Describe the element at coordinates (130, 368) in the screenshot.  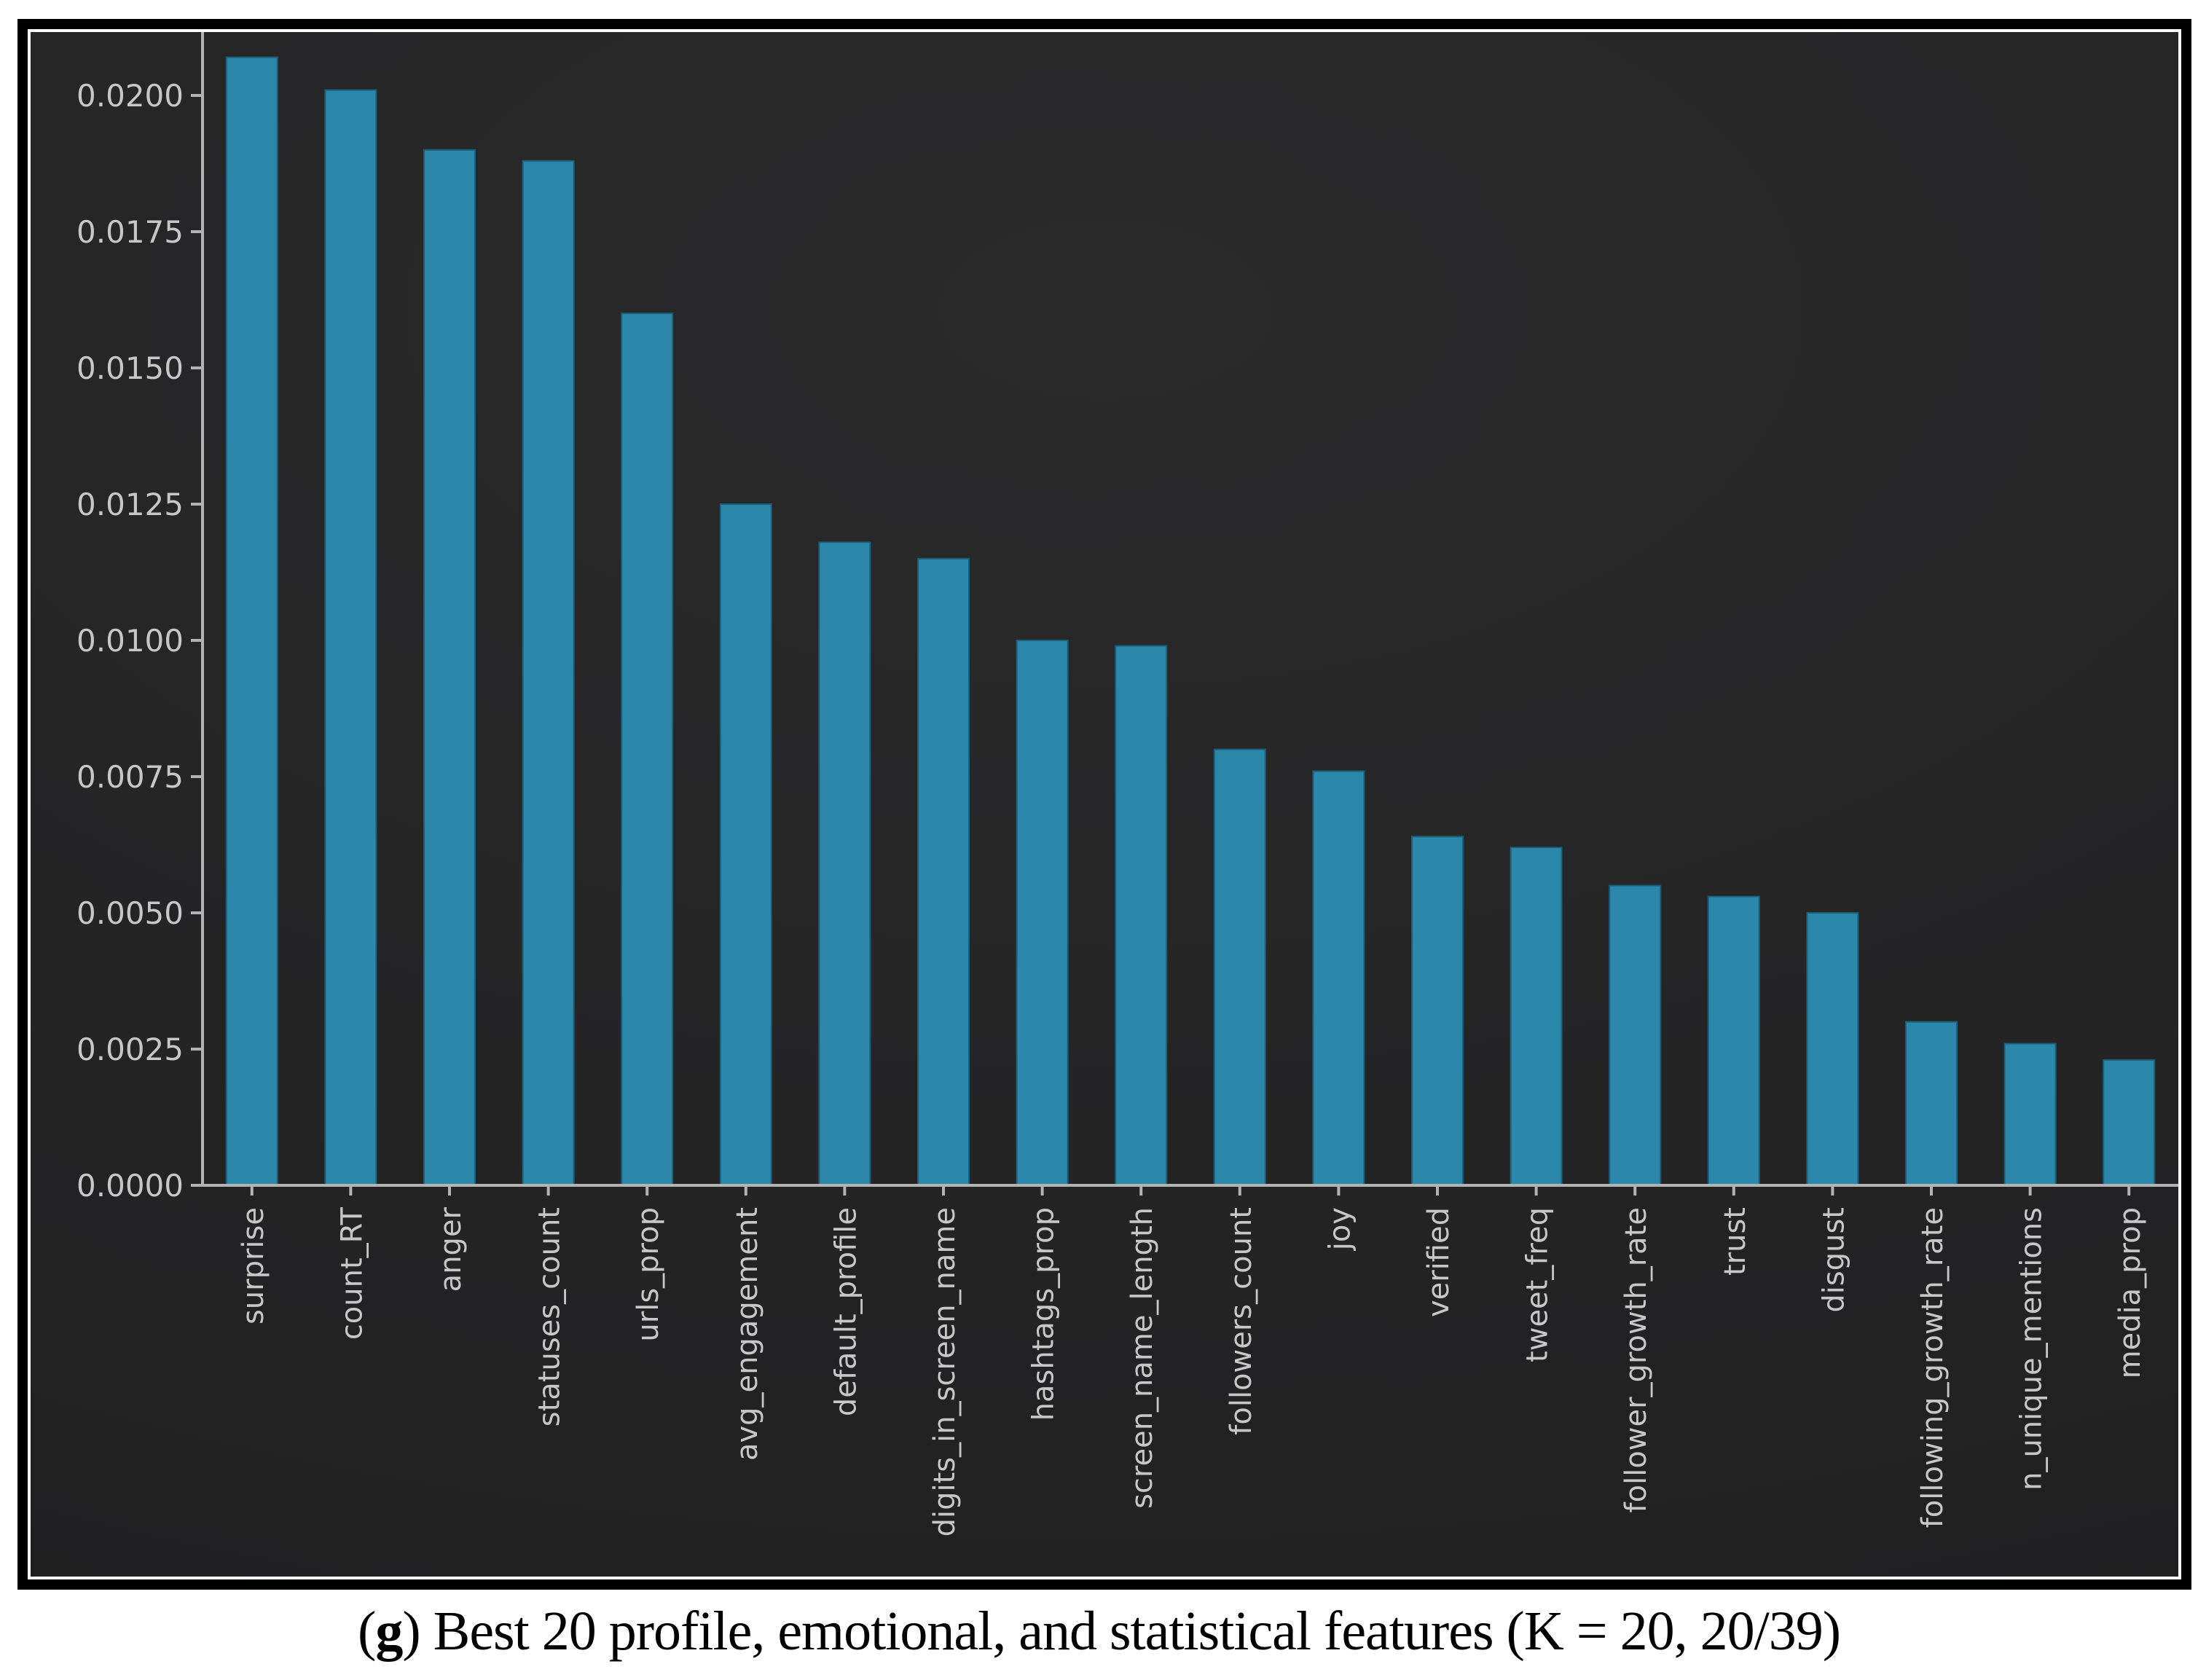
I see `y-tick-label: 0.0150` at that location.